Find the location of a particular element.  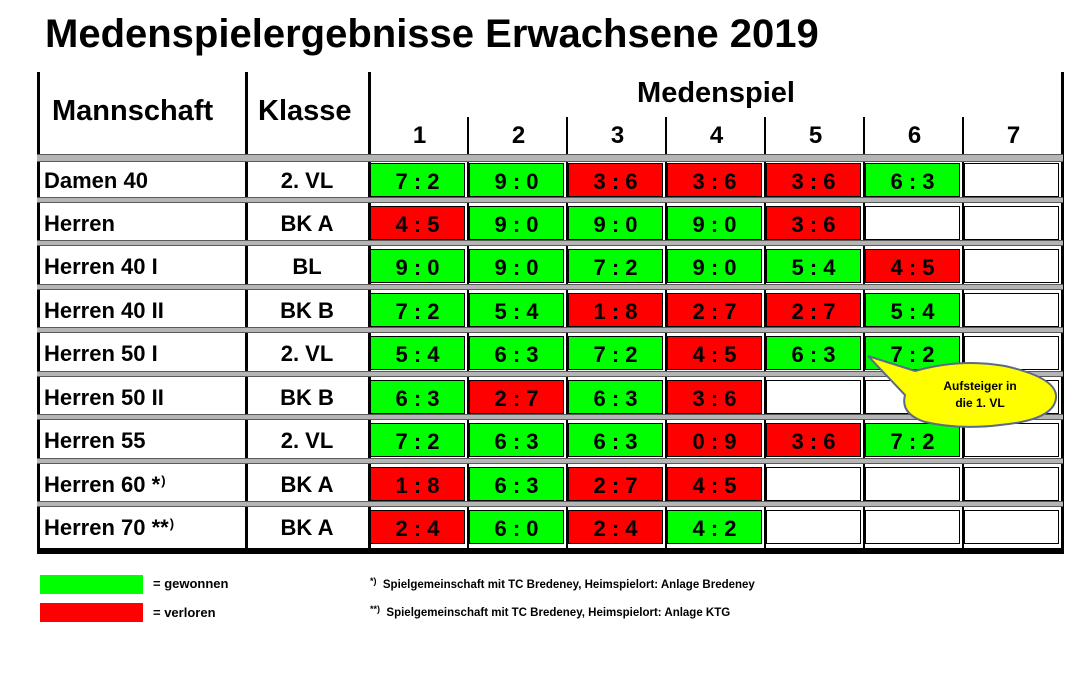

team-cell: Herren 70 **) is located at coordinates (109, 527).